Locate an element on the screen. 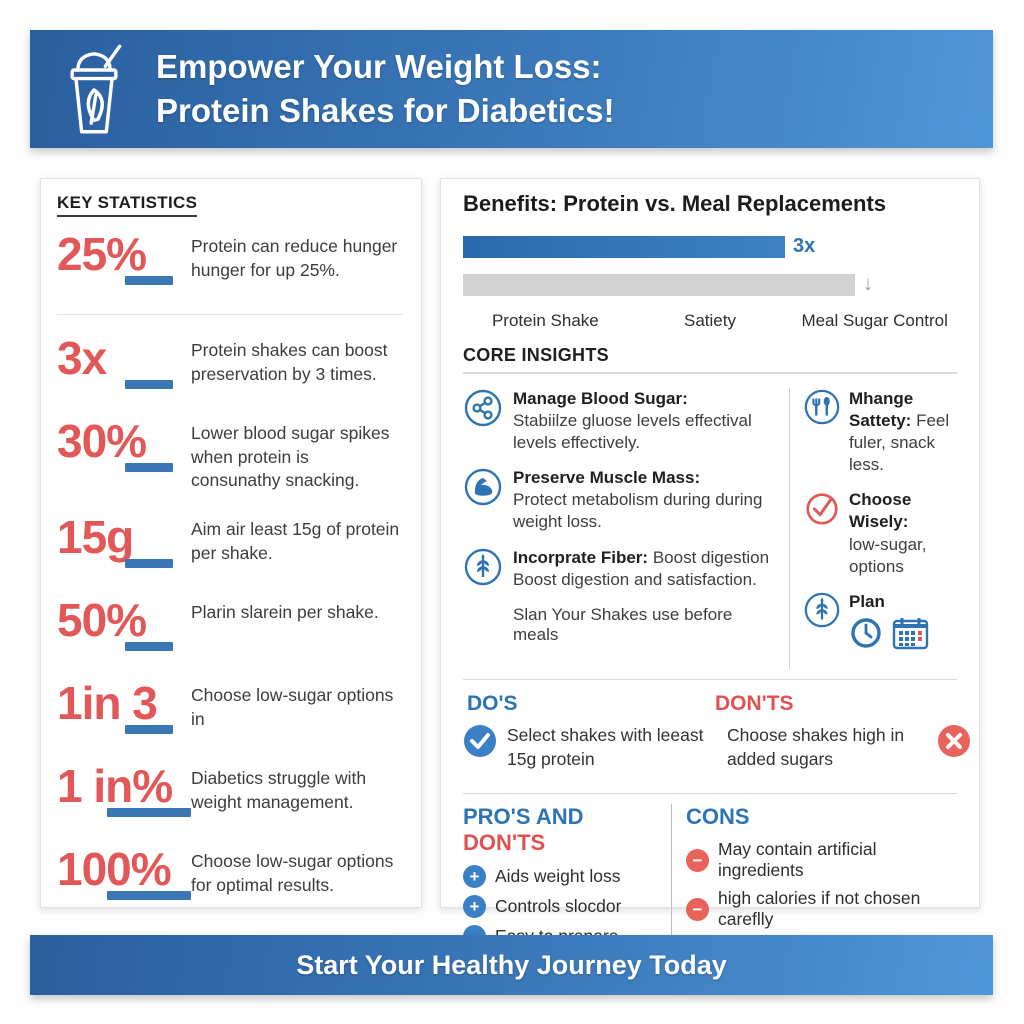 Image resolution: width=1024 pixels, height=1024 pixels. axis-label-protein-shake: Protein Shake is located at coordinates (545, 320).